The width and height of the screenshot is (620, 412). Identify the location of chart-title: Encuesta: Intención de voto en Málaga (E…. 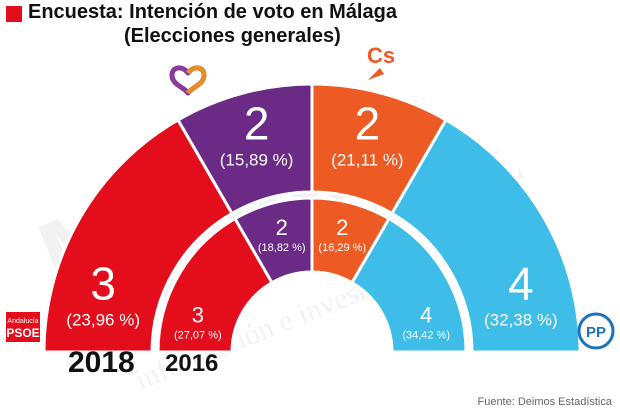
(310, 28).